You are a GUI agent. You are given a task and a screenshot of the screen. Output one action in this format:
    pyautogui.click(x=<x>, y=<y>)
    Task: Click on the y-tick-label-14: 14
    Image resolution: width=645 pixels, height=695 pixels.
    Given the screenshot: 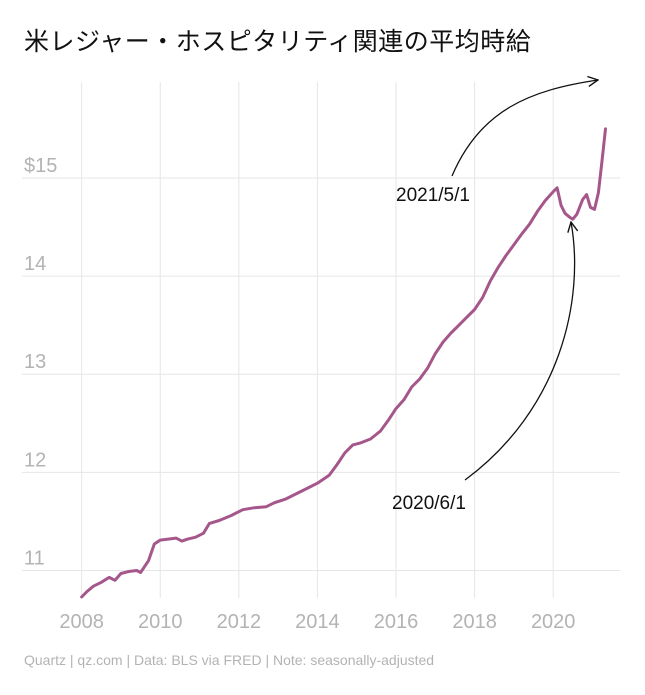 What is the action you would take?
    pyautogui.click(x=35, y=264)
    